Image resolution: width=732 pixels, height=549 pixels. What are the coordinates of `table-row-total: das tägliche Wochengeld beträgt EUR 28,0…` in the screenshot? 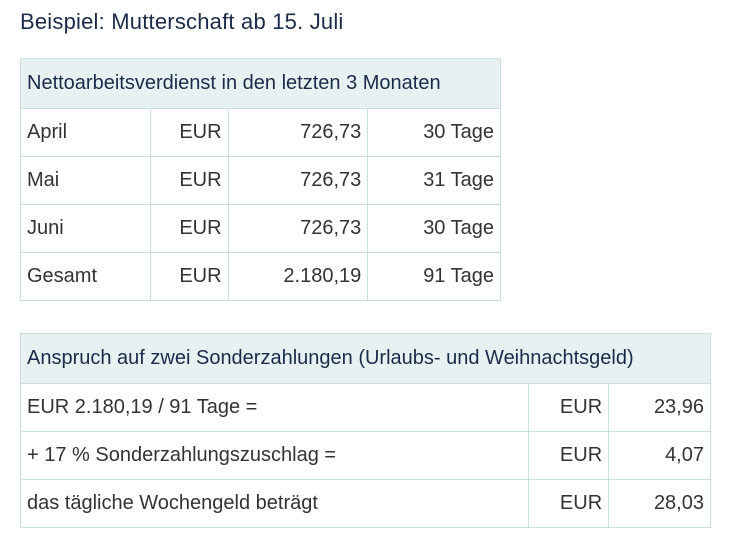 It's located at (365, 503).